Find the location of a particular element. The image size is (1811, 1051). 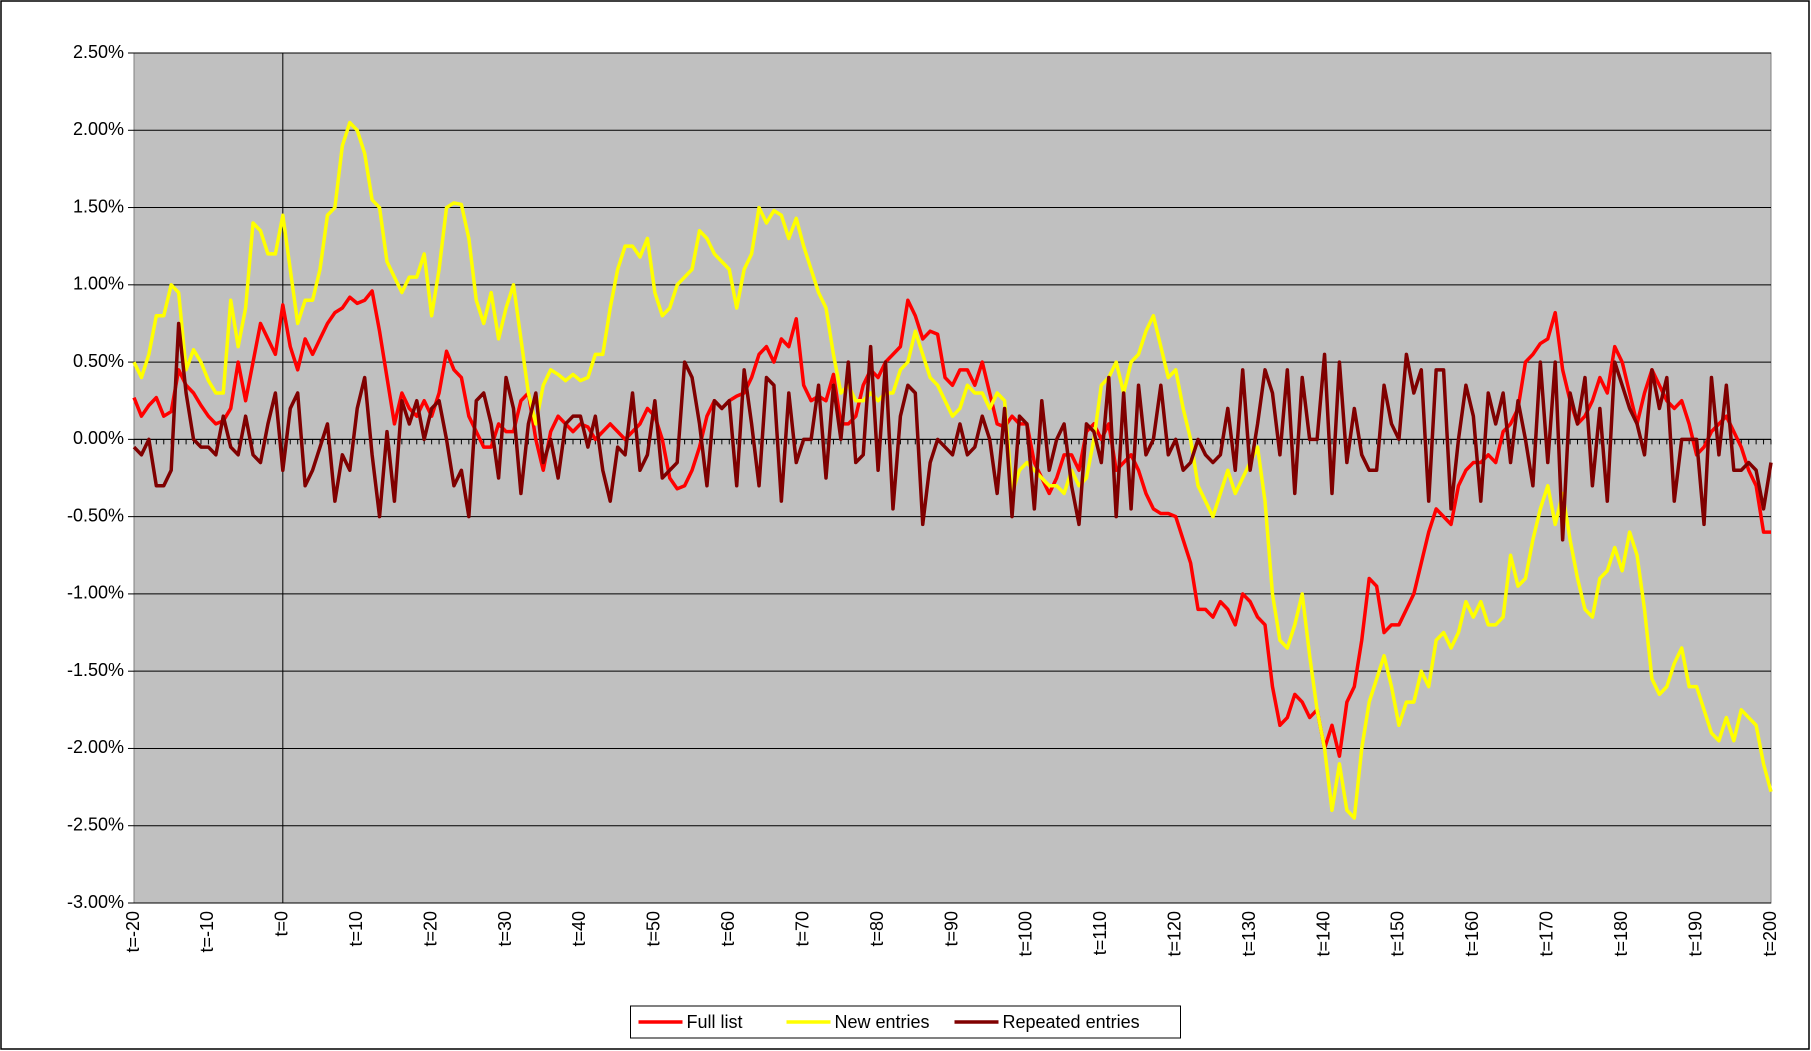

x-tick-label: t=60 is located at coordinates (728, 929).